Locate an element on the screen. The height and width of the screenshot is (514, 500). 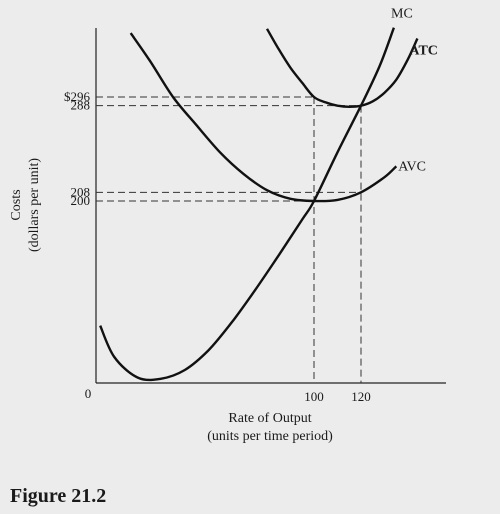
x-axis-sublabel: (units per time period) is located at coordinates (270, 436).